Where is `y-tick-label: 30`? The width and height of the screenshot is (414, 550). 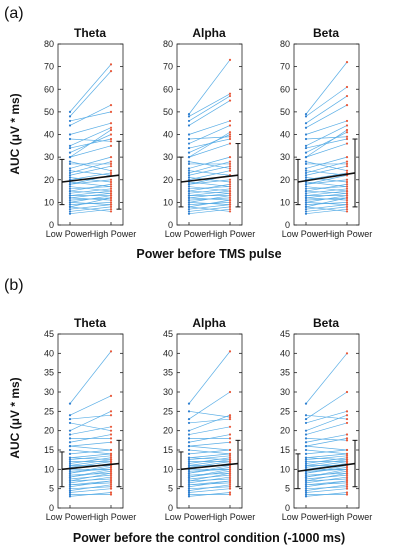
y-tick-label: 30 is located at coordinates (285, 392).